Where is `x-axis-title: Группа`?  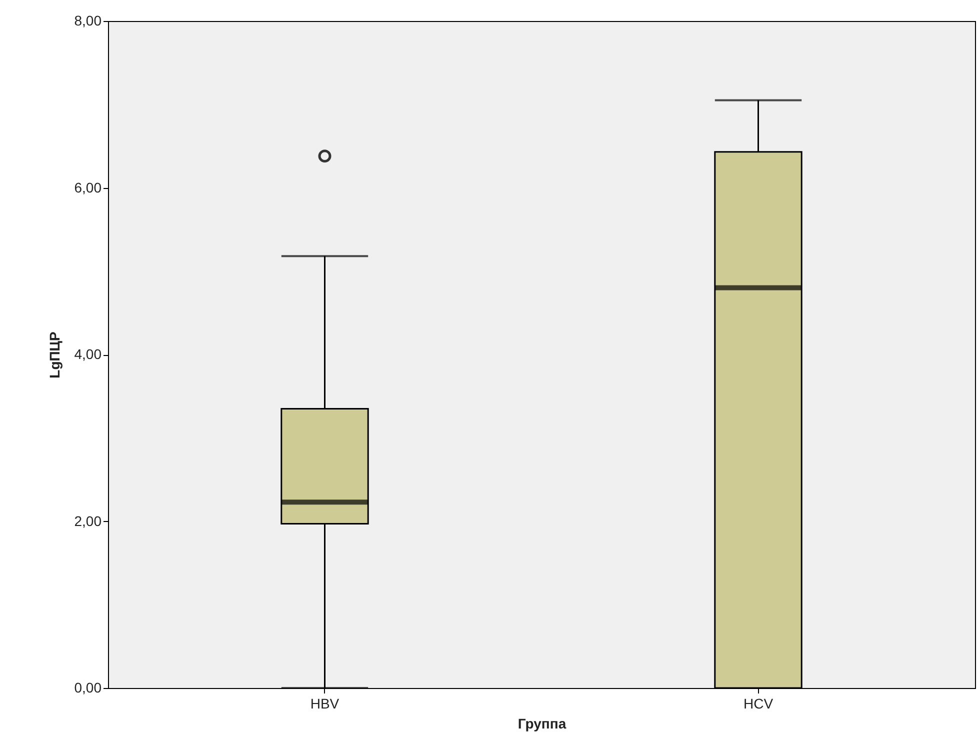
x-axis-title: Группа is located at coordinates (542, 724).